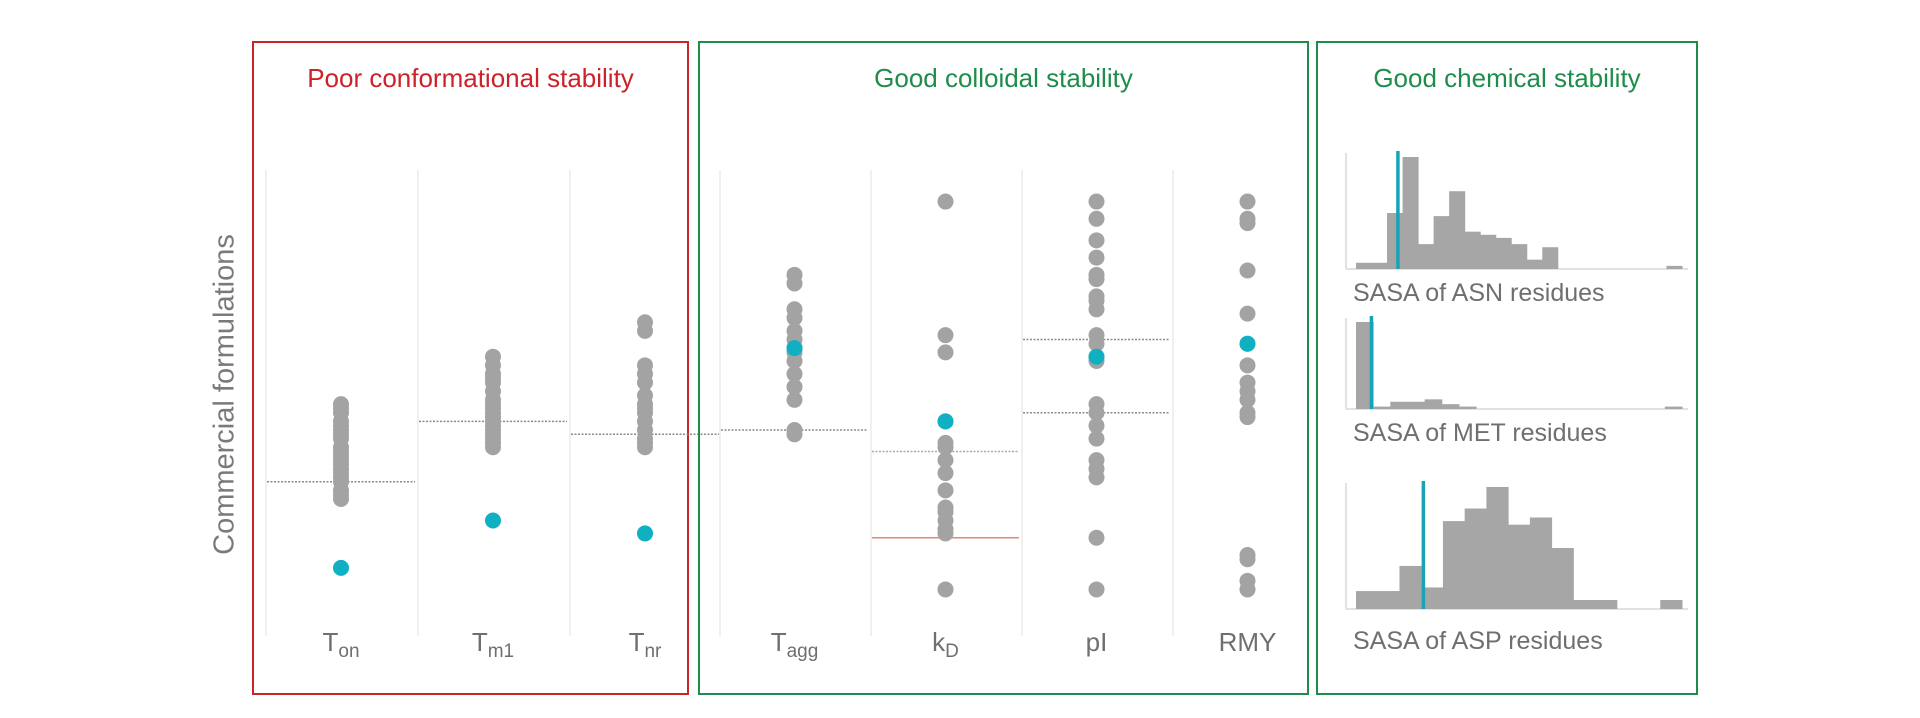 This screenshot has width=1920, height=718. What do you see at coordinates (470, 78) in the screenshot?
I see `panel-title-conformational: Poor conformational stability` at bounding box center [470, 78].